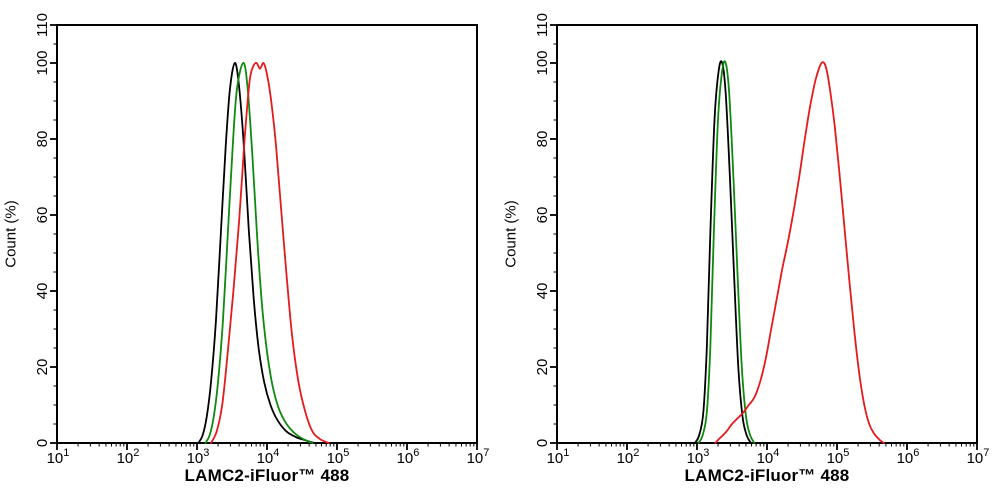 This screenshot has width=994, height=501. What do you see at coordinates (767, 475) in the screenshot?
I see `x-axis-title-right: LAMC2-iFluor™ 488` at bounding box center [767, 475].